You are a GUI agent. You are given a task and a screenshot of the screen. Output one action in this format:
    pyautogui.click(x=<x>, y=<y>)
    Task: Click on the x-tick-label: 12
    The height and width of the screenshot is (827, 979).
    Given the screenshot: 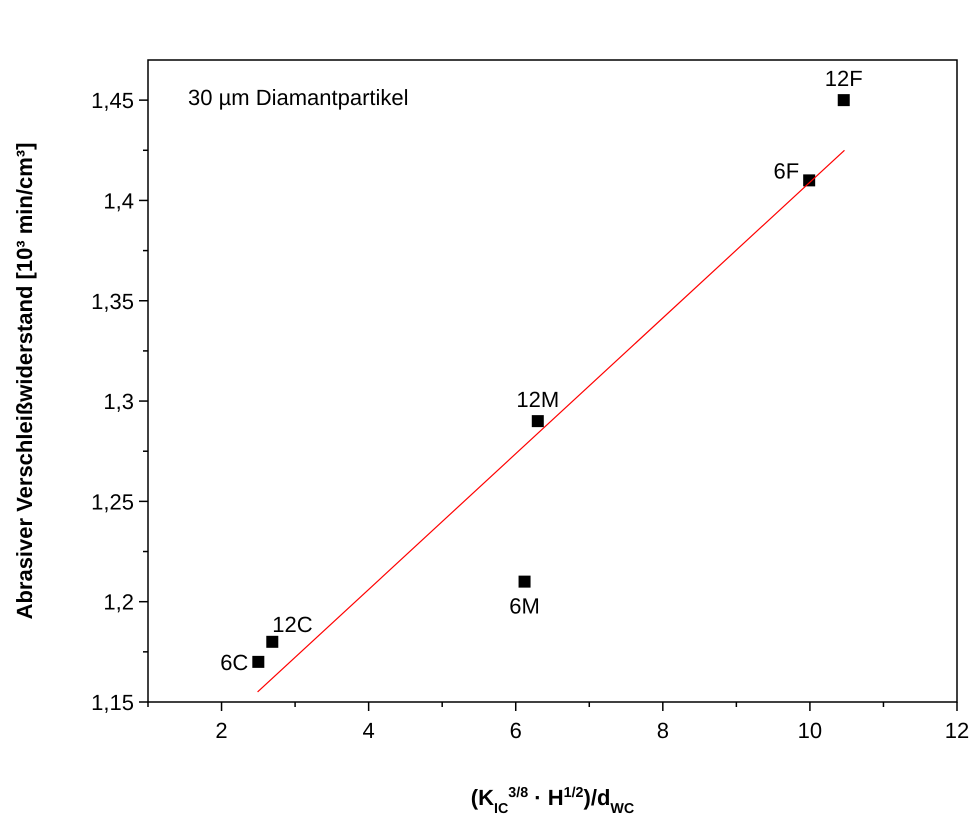 What is the action you would take?
    pyautogui.click(x=957, y=730)
    